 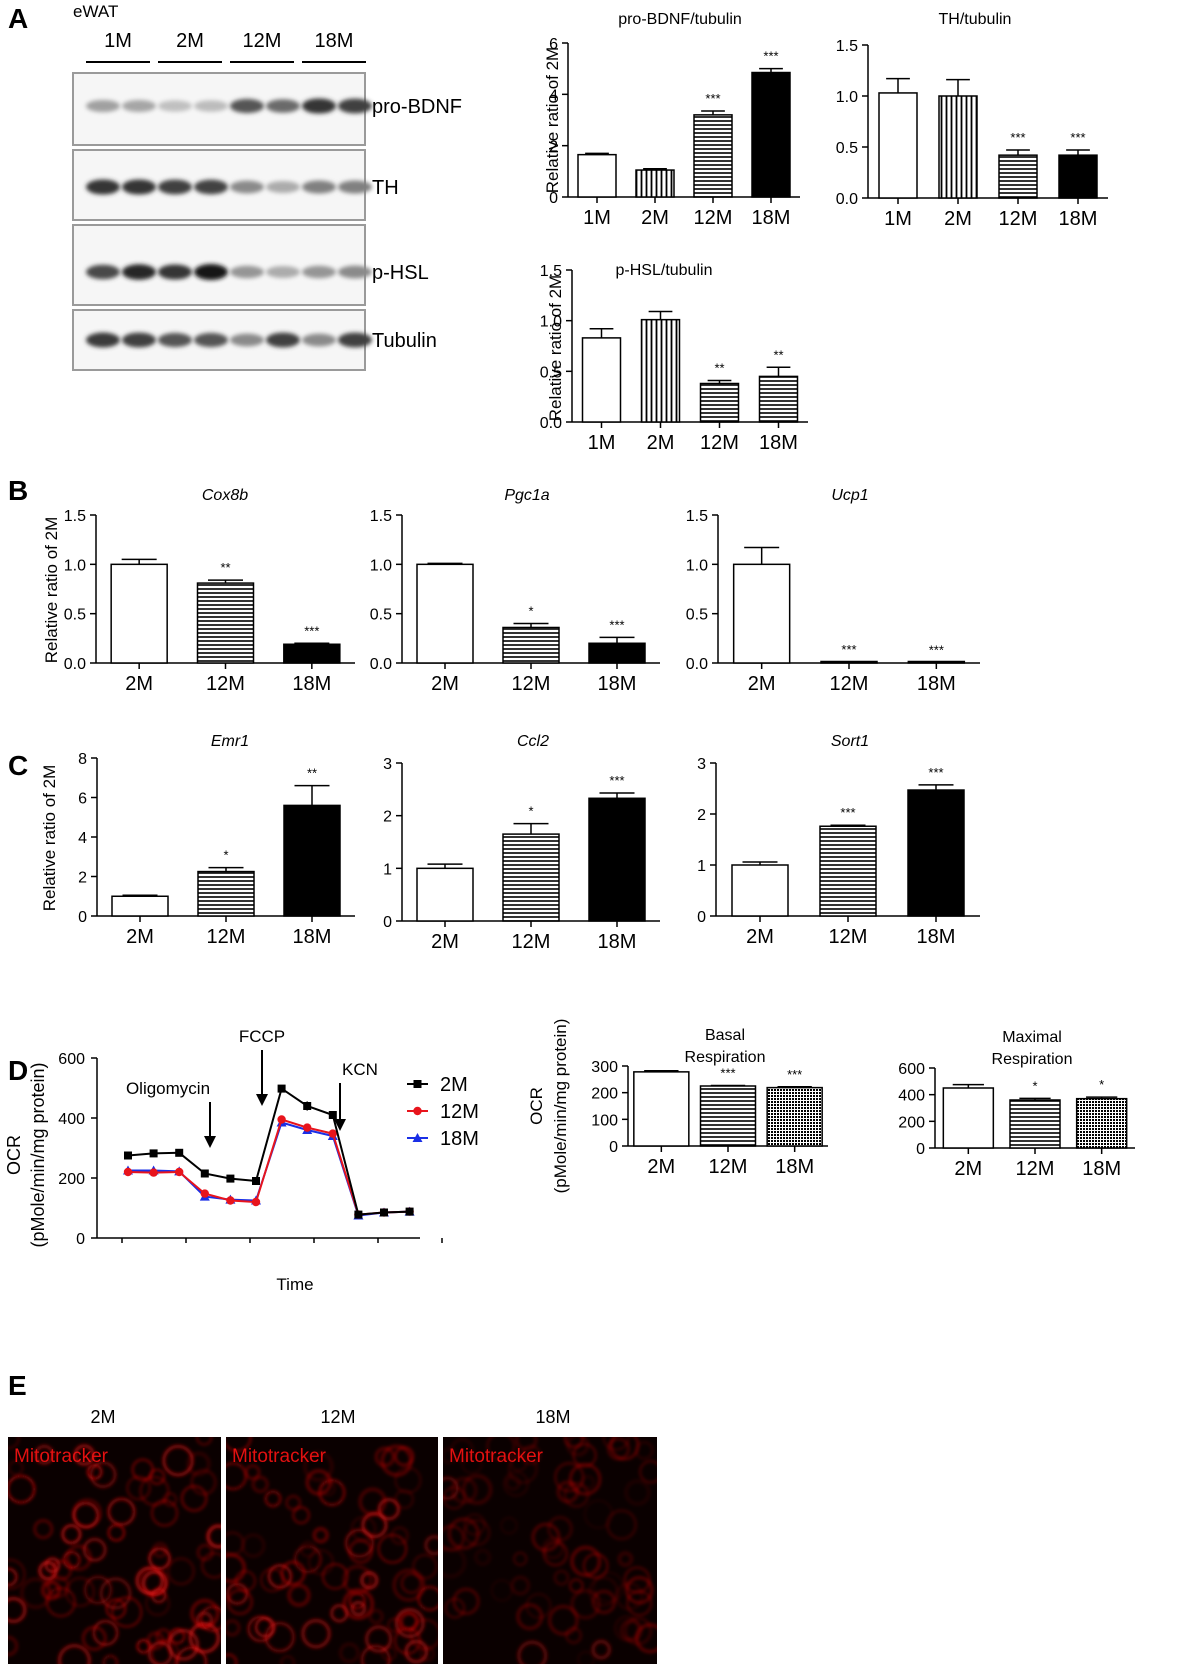 What do you see at coordinates (114, 1535) in the screenshot?
I see `micrograph-2M: 2M Mitotracker` at bounding box center [114, 1535].